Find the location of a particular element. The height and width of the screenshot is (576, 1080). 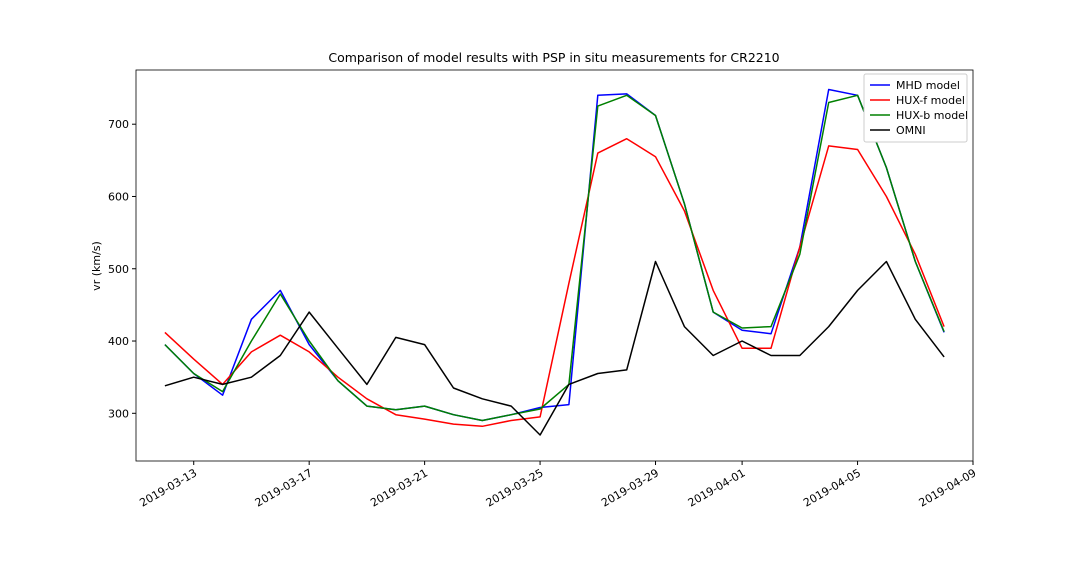

legend-label: MHD model is located at coordinates (928, 85).